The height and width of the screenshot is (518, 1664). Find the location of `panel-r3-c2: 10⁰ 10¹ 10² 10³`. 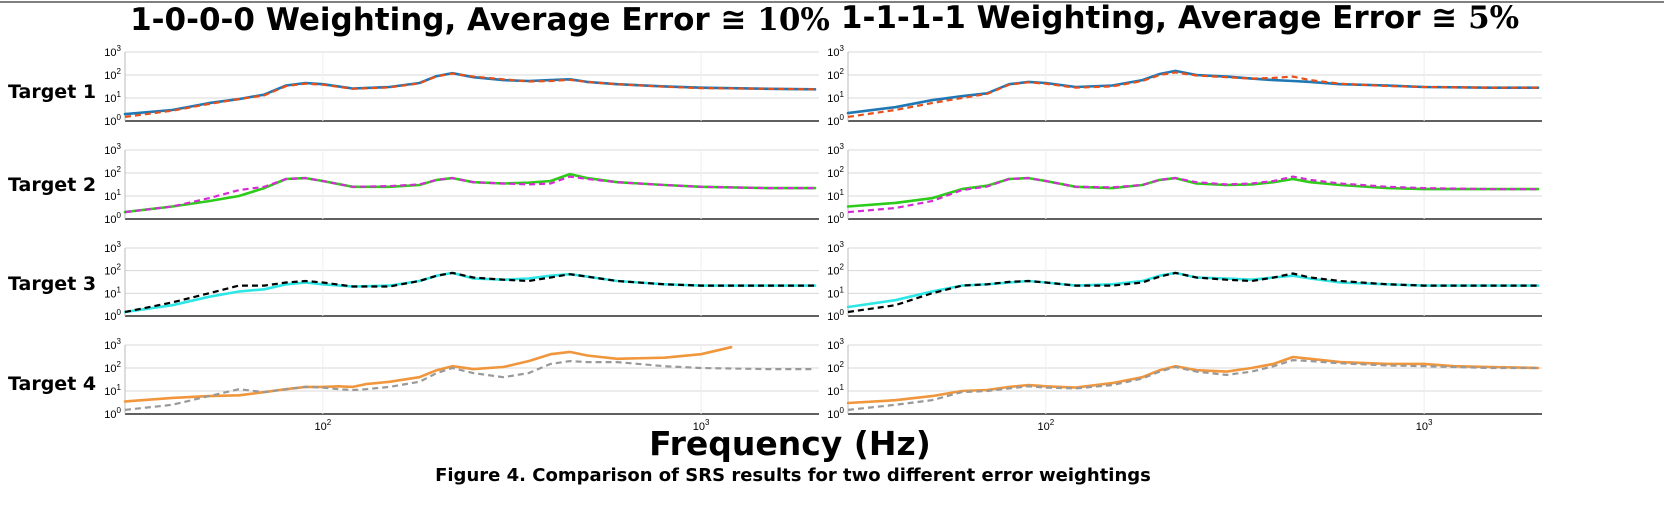

panel-r3-c2: 10⁰ 10¹ 10² 10³ is located at coordinates (1184, 281).